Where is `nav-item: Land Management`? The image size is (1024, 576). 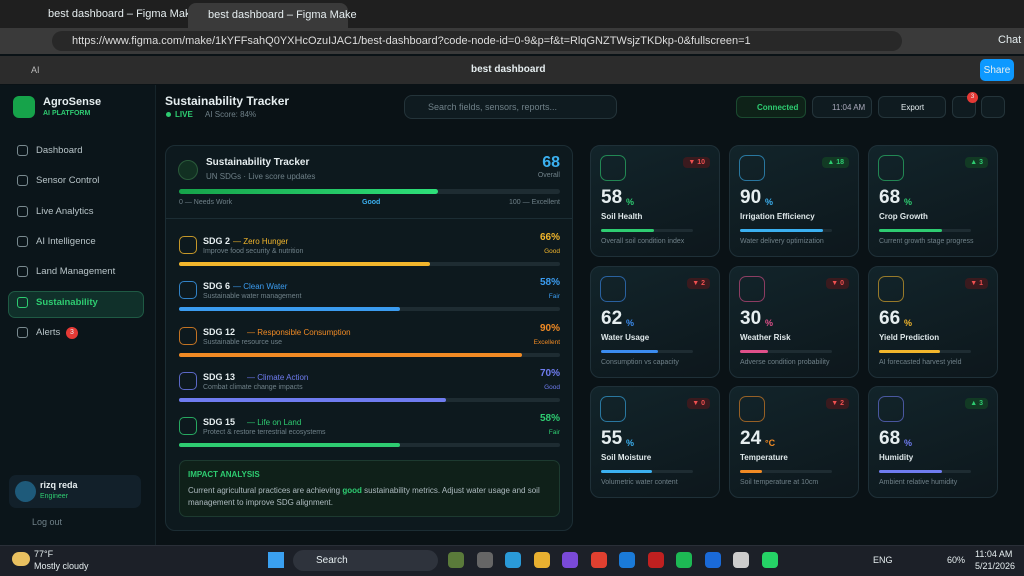 nav-item: Land Management is located at coordinates (76, 272).